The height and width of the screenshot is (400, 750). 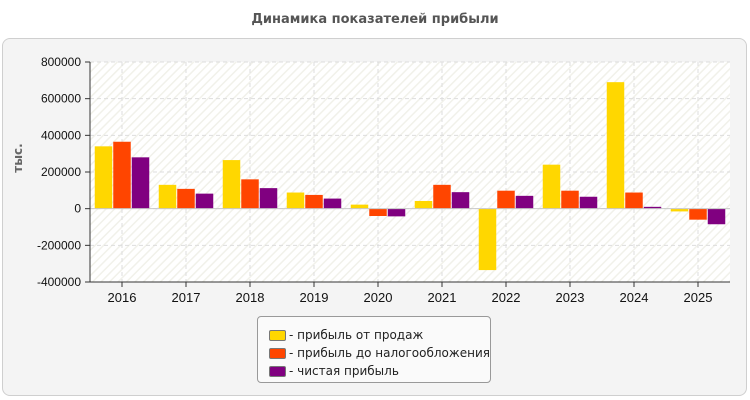 I want to click on x-tick-label: 2023, so click(x=570, y=297).